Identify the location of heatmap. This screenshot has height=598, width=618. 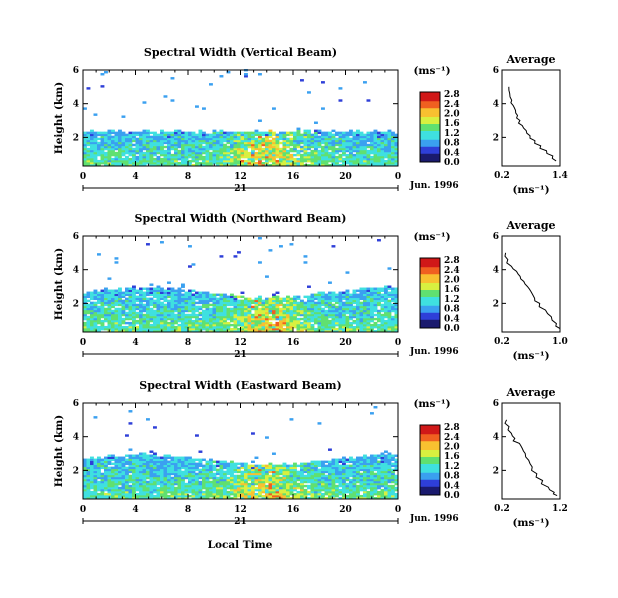
(241, 285).